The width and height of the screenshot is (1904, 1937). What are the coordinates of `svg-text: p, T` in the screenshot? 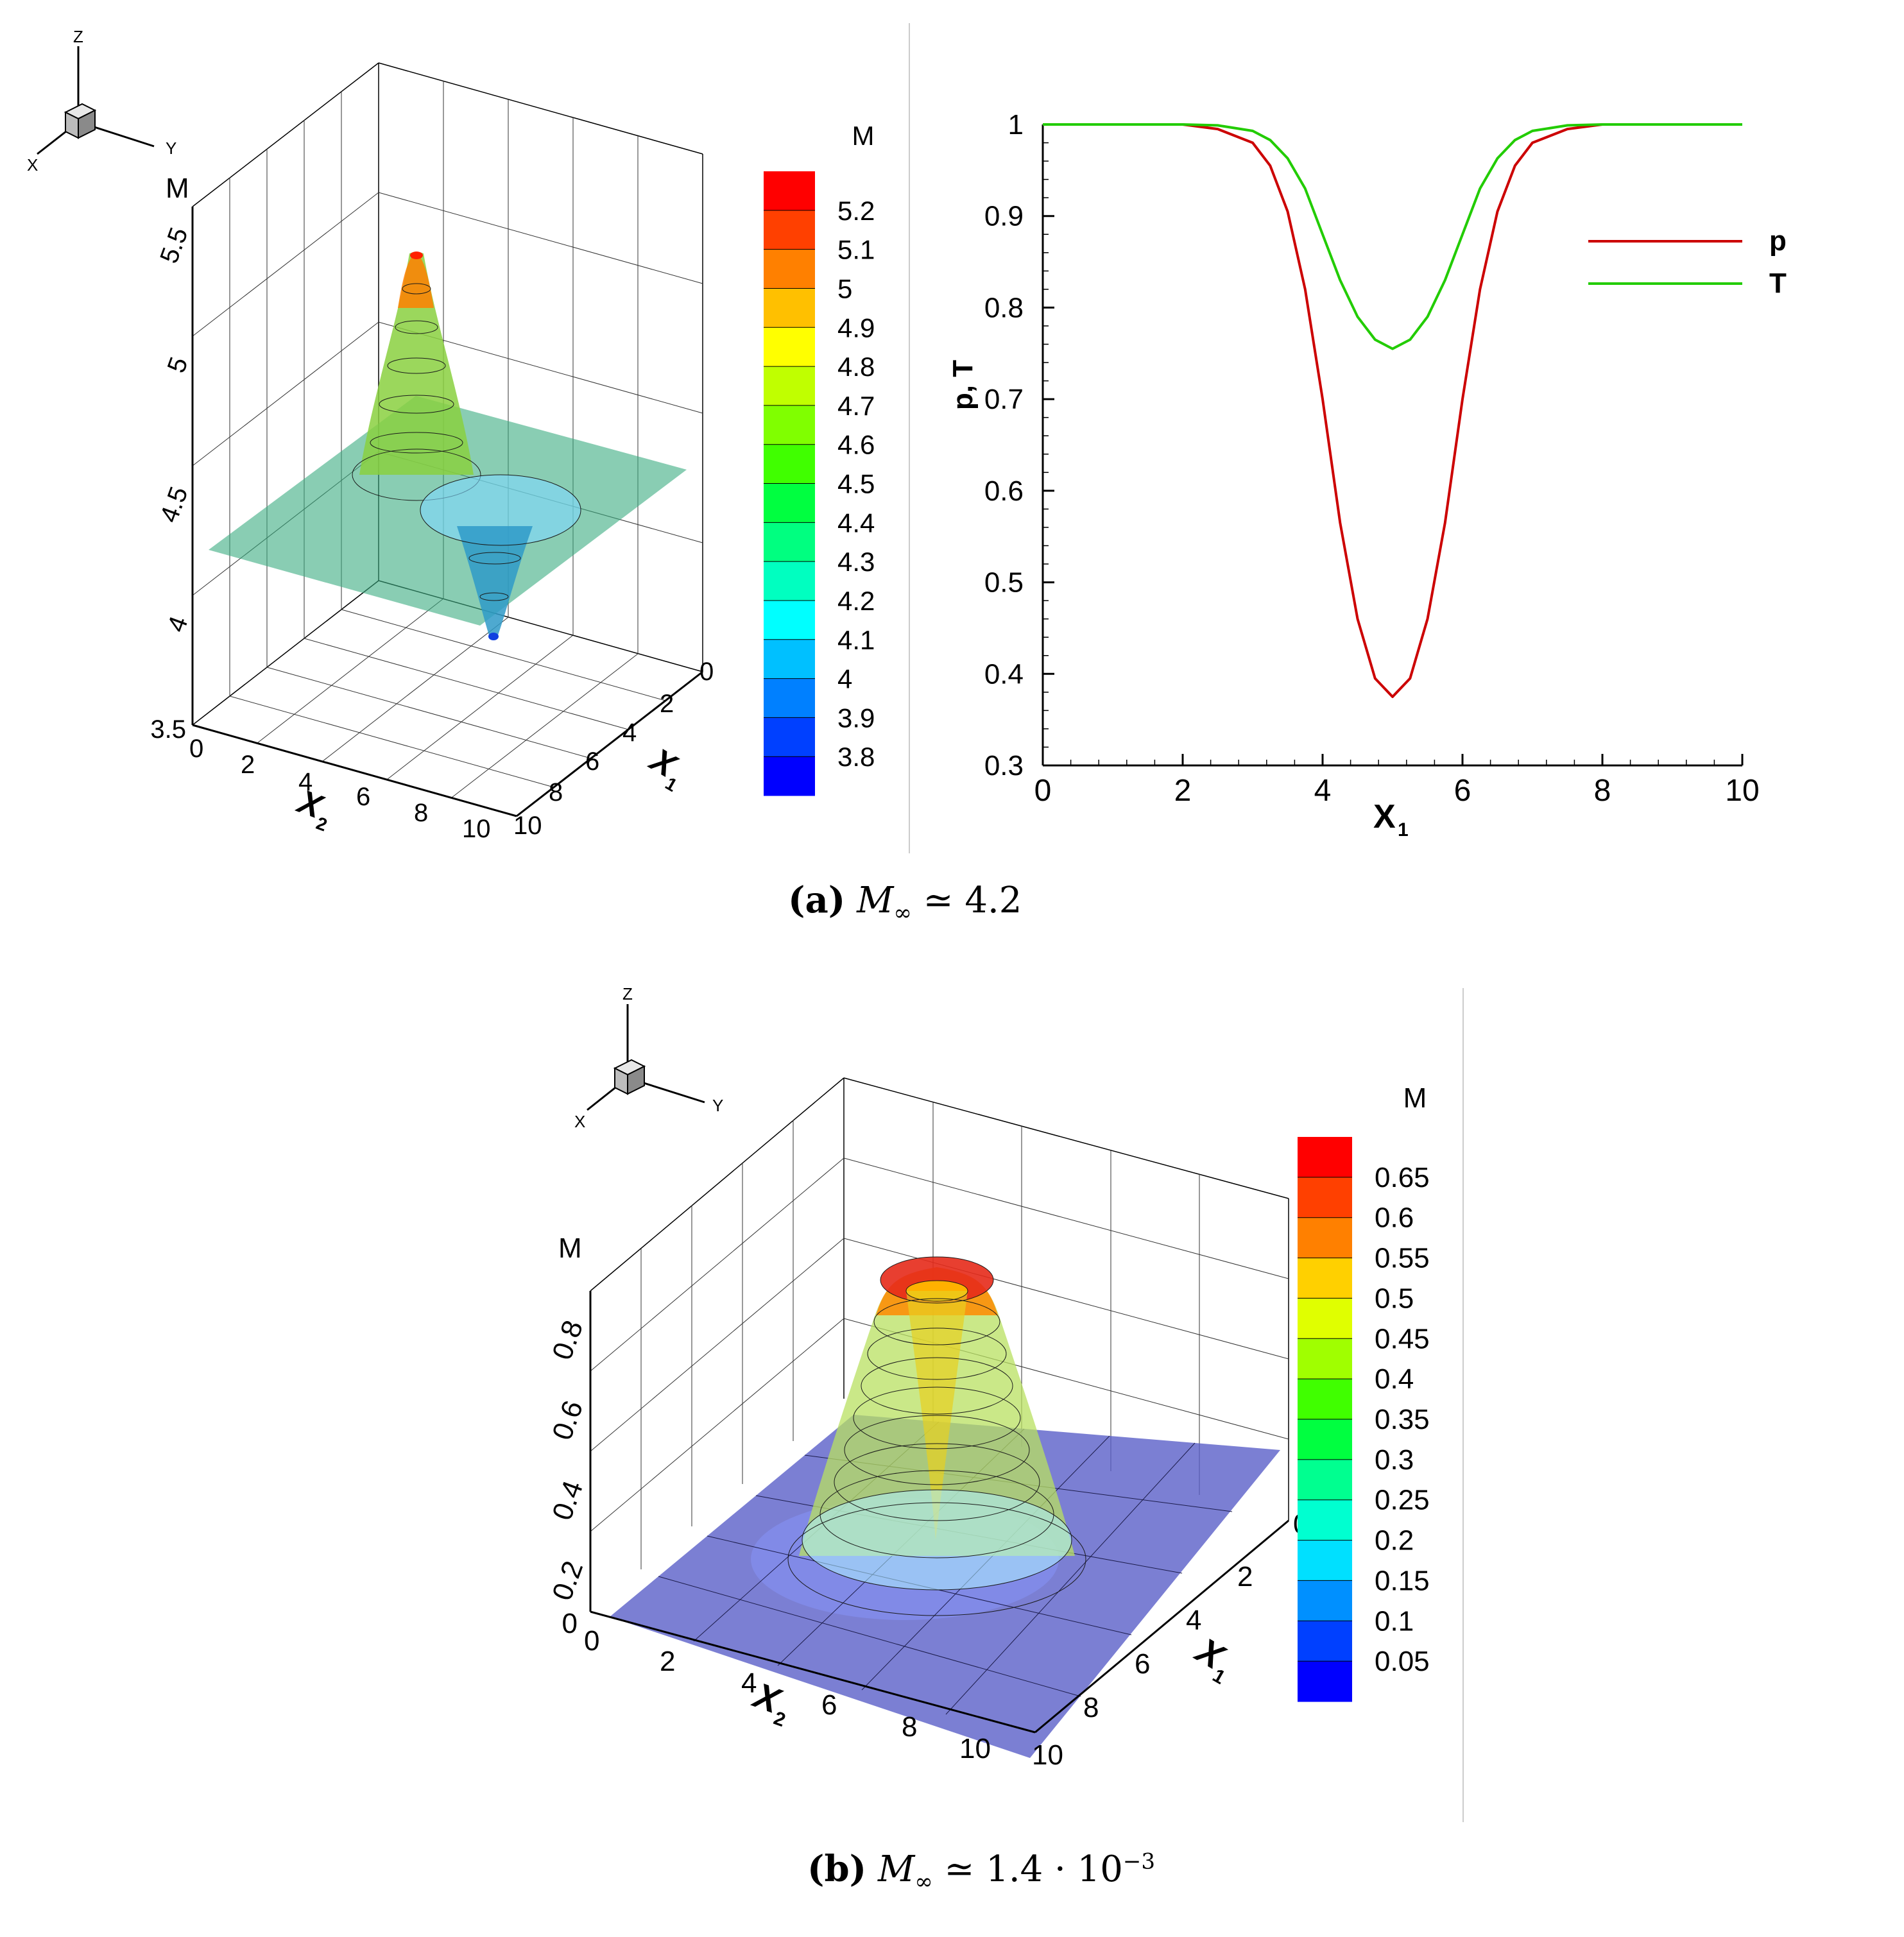 It's located at (963, 385).